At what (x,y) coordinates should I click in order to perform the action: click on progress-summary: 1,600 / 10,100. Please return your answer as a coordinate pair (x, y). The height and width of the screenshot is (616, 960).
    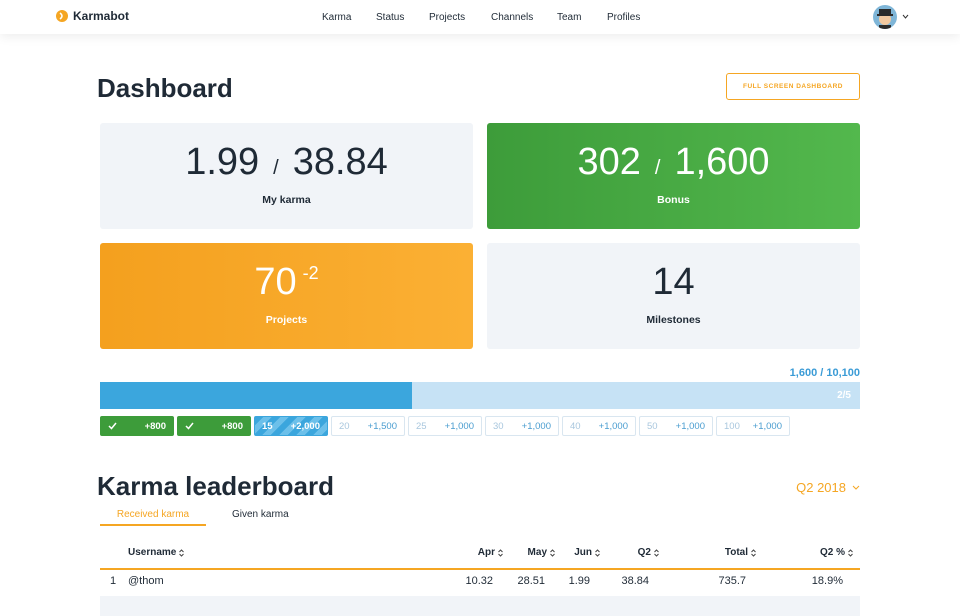
    Looking at the image, I should click on (824, 373).